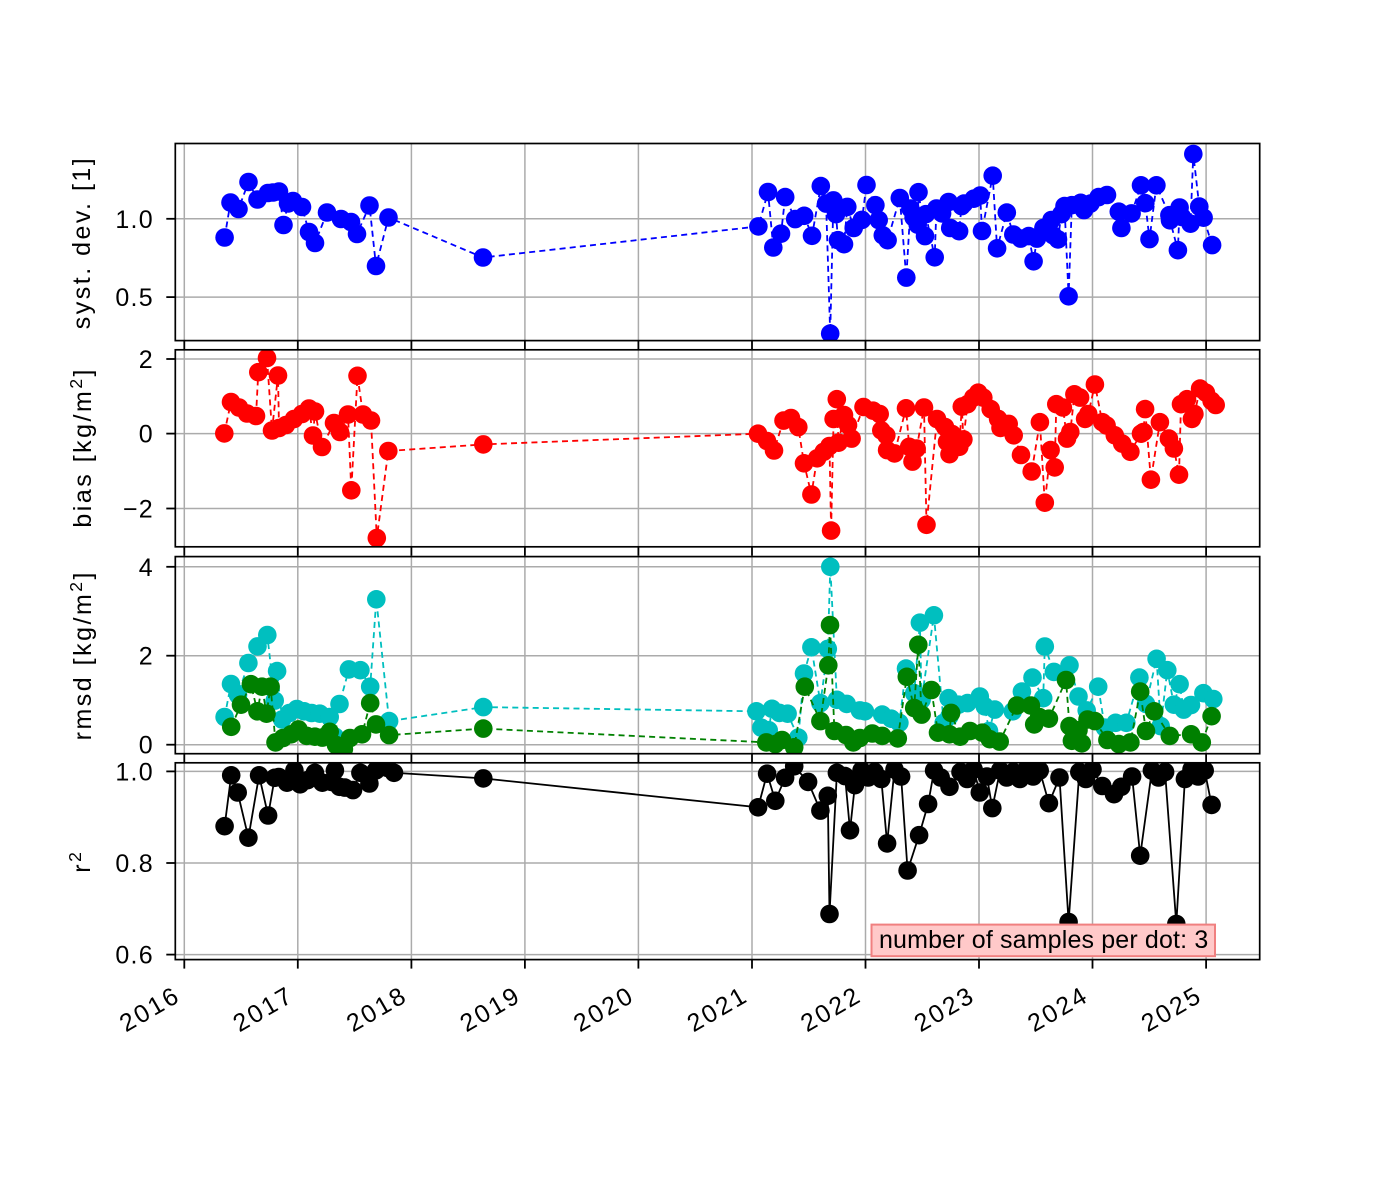 This screenshot has width=1400, height=1200. Describe the element at coordinates (138, 510) in the screenshot. I see `svg-text: −2` at that location.